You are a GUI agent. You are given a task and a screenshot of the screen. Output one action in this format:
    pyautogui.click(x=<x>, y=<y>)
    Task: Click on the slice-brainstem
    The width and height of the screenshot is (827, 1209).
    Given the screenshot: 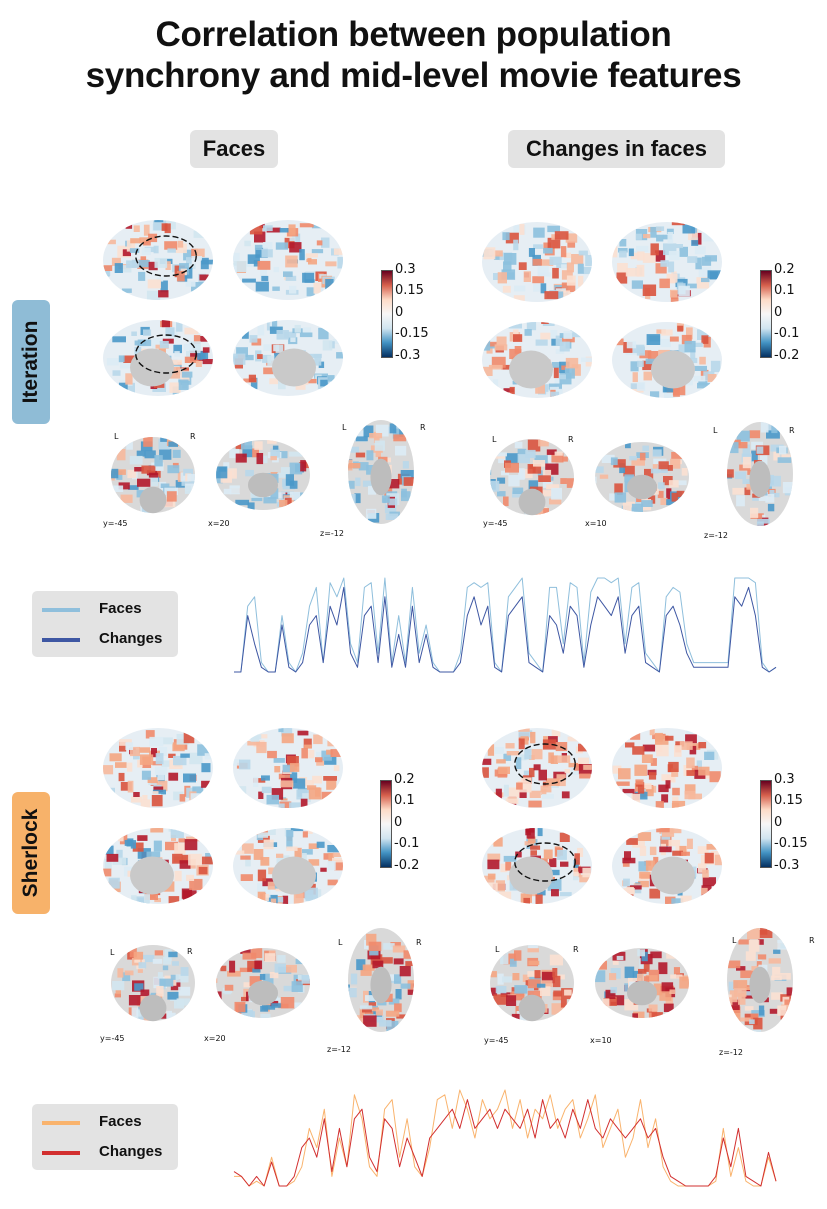 What is the action you would take?
    pyautogui.click(x=532, y=1008)
    